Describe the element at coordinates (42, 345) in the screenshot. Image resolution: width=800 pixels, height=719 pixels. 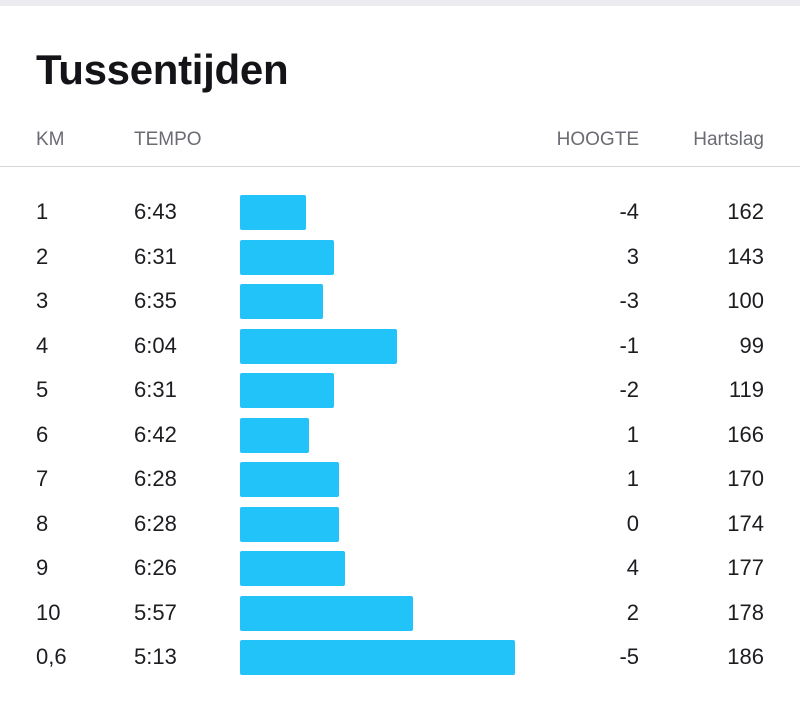
I see `split-km: 4` at that location.